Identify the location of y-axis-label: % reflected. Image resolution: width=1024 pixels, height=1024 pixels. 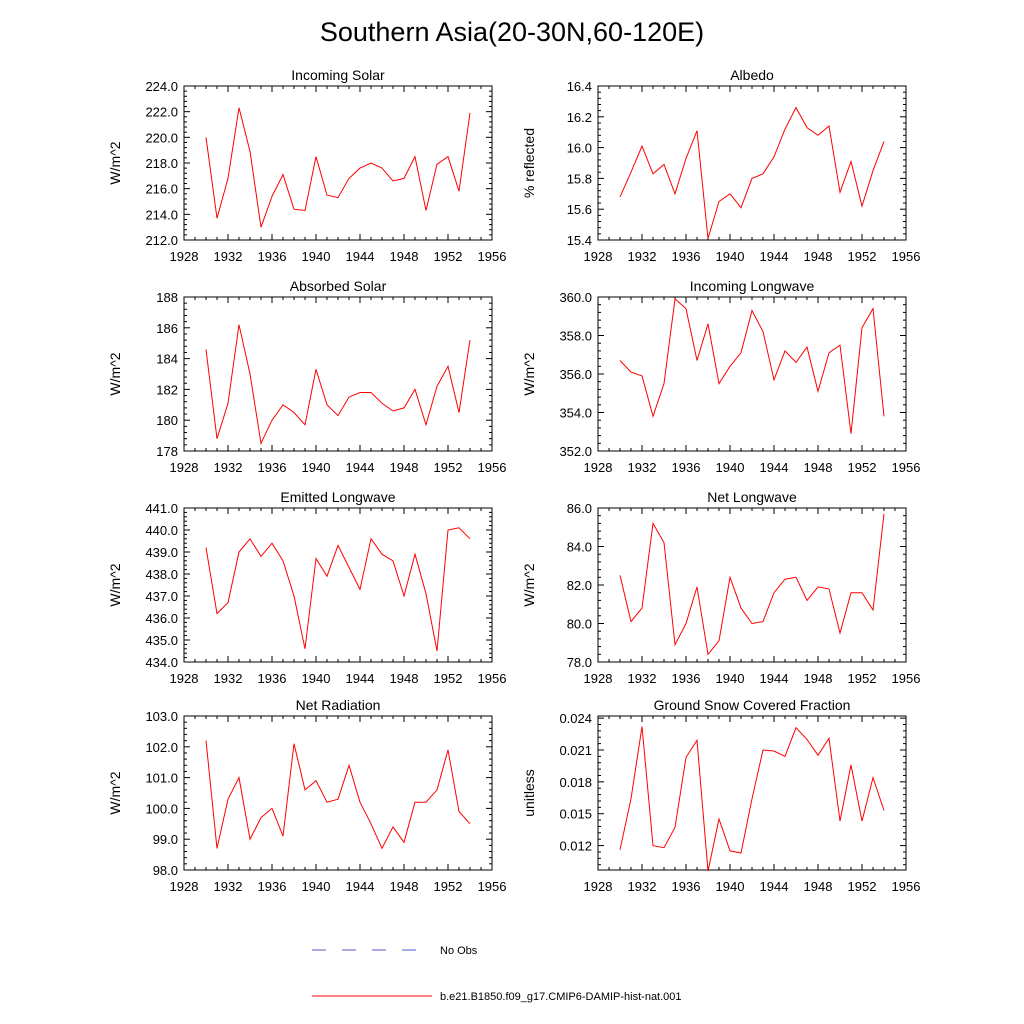
(529, 163).